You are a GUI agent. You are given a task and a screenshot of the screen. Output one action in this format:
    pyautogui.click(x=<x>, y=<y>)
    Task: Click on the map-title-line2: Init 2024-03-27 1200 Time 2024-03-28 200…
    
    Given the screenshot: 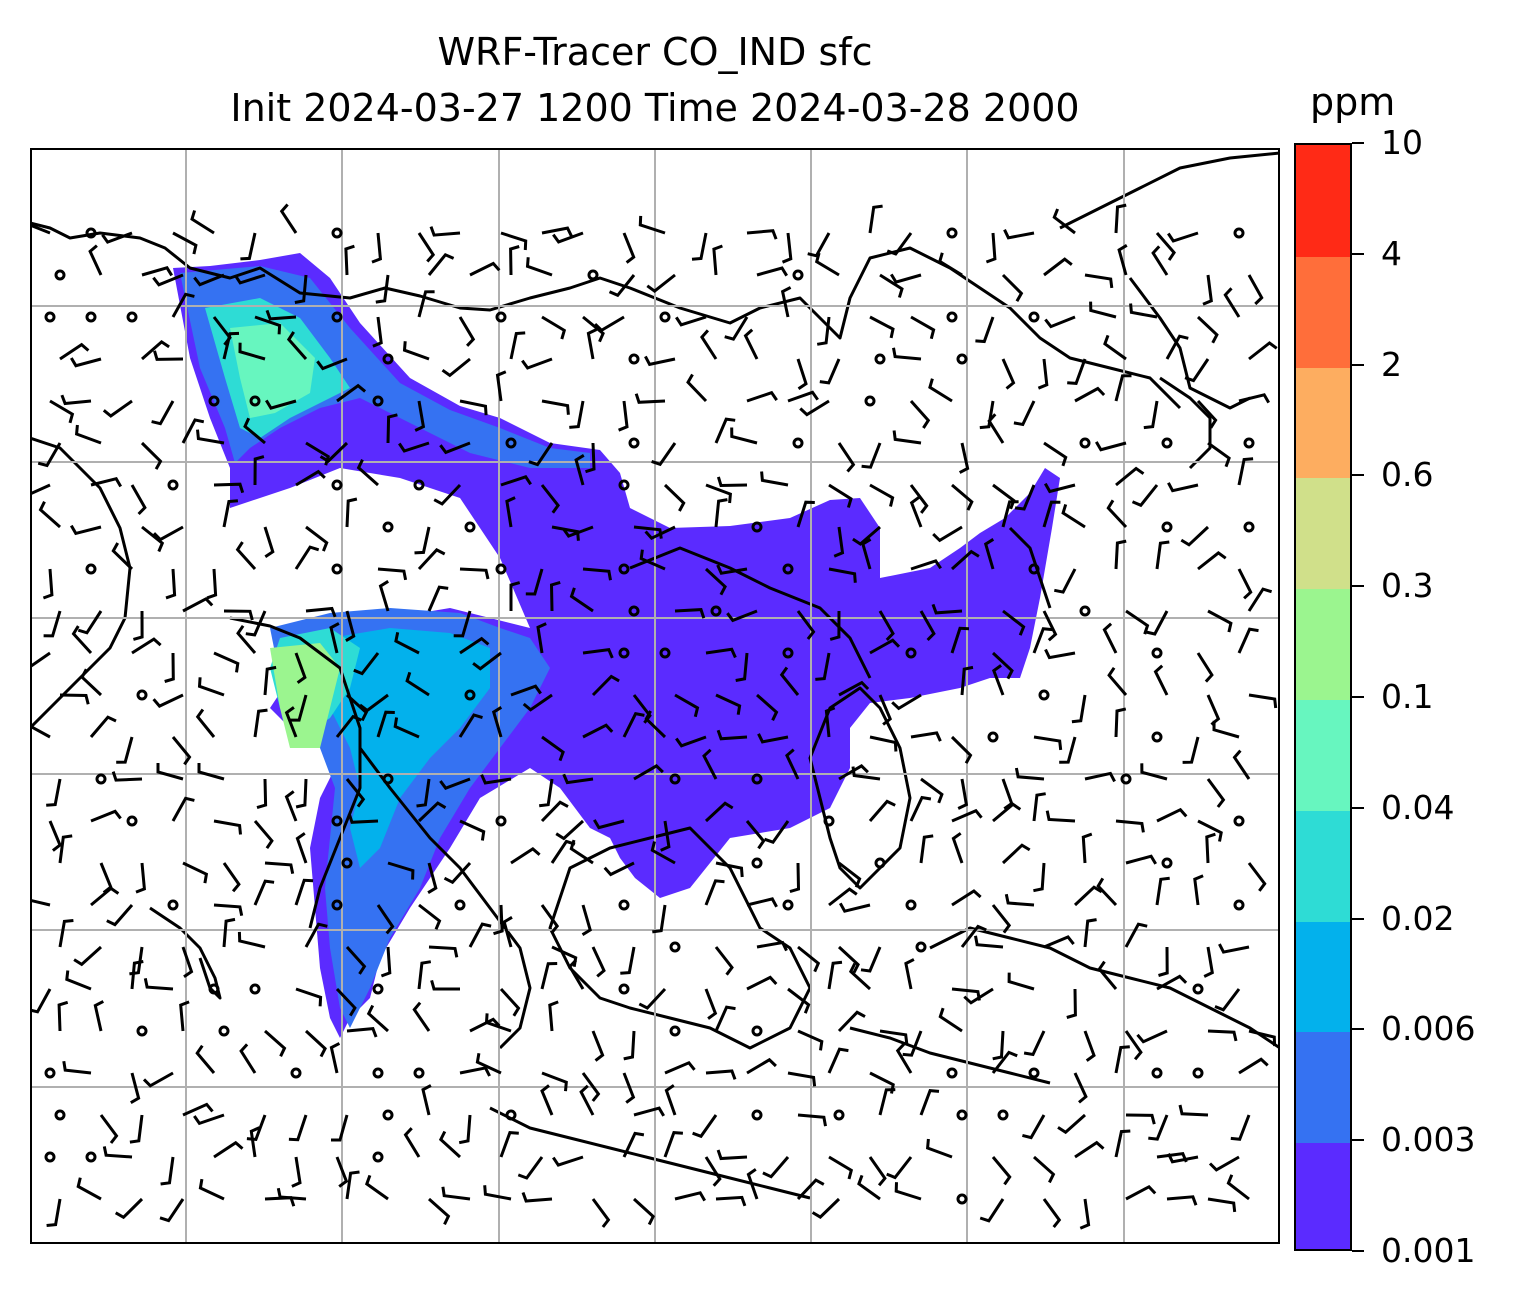 What is the action you would take?
    pyautogui.click(x=655, y=108)
    